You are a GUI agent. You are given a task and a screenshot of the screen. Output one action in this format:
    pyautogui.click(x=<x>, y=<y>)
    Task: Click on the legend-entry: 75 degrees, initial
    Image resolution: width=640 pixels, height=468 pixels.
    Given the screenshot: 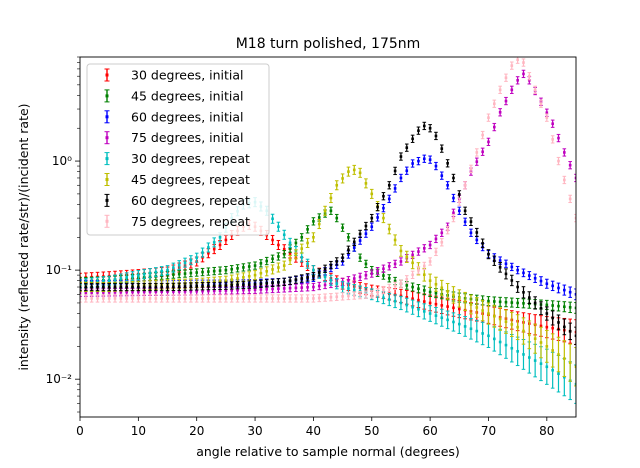 What is the action you would take?
    pyautogui.click(x=174, y=137)
    